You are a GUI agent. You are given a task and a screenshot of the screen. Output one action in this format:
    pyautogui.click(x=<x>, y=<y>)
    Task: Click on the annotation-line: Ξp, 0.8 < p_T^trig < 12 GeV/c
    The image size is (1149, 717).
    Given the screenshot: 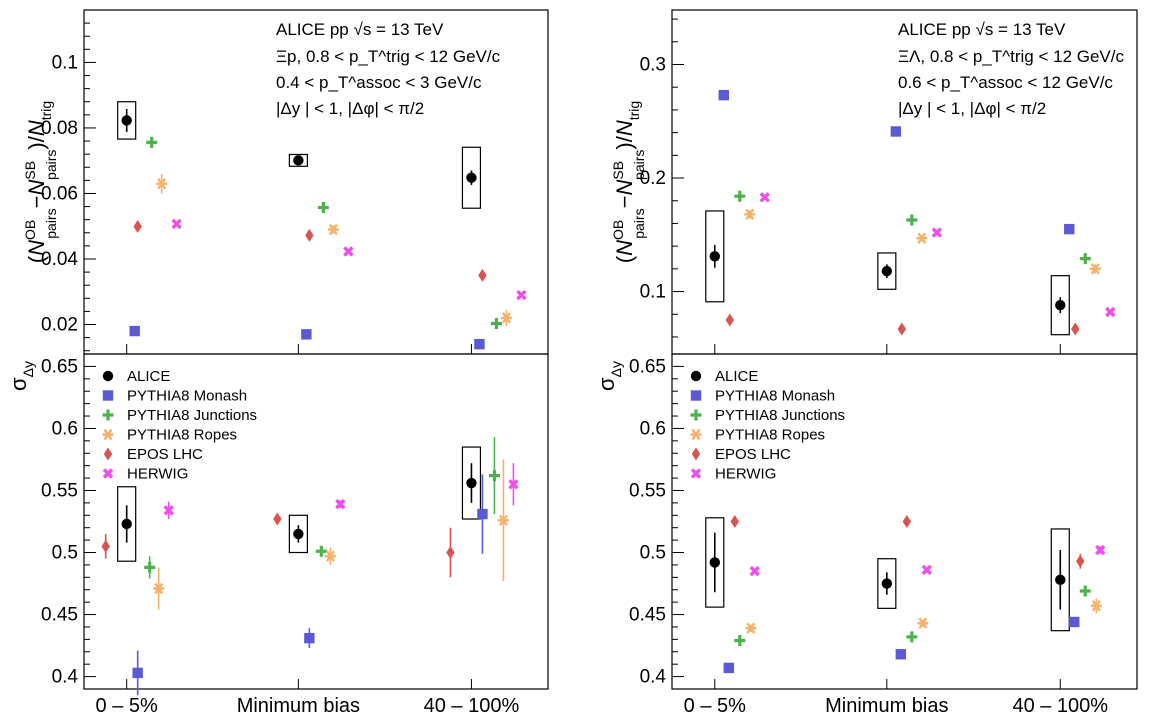 What is the action you would take?
    pyautogui.click(x=388, y=56)
    